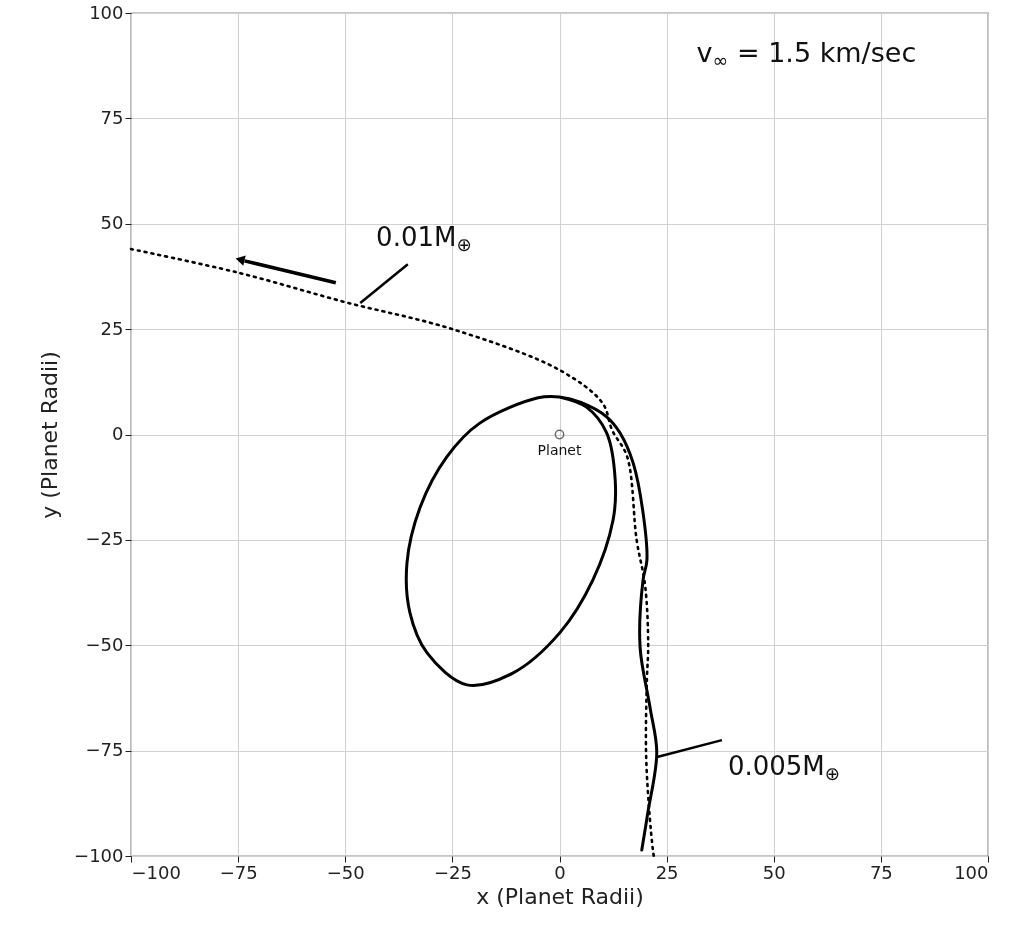 The image size is (1015, 934). I want to click on x-tick-label: 75, so click(881, 872).